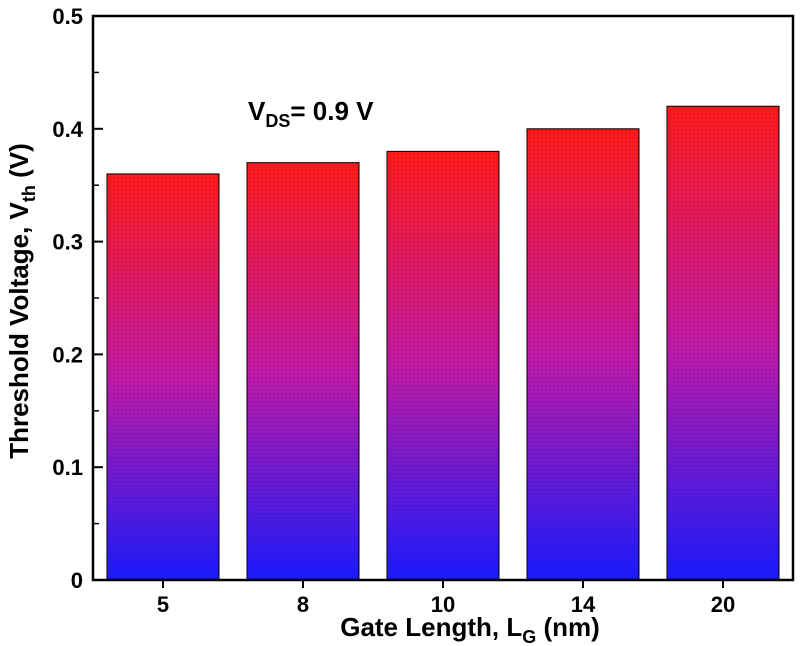  I want to click on x-axis-ticks: 5 8 10 14 20, so click(446, 598).